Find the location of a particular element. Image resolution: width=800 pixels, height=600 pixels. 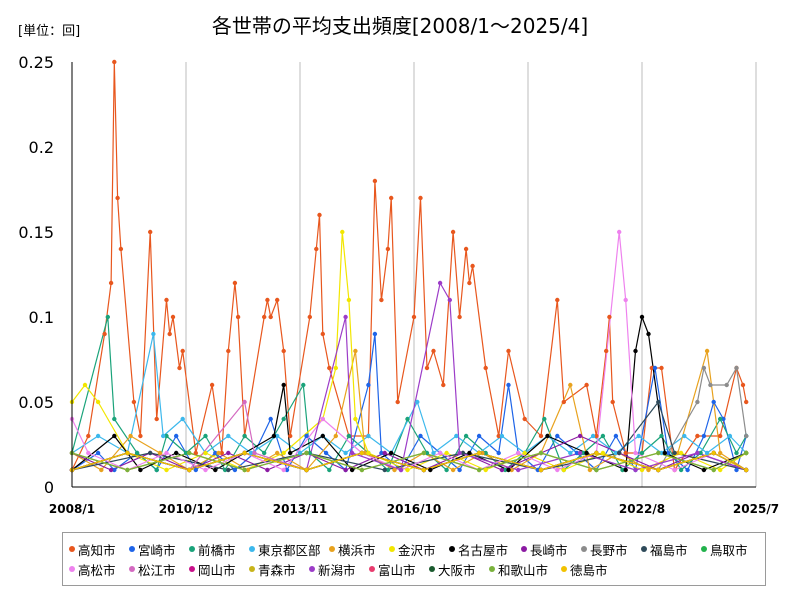

x-tick-label: 2016/10 is located at coordinates (414, 509).